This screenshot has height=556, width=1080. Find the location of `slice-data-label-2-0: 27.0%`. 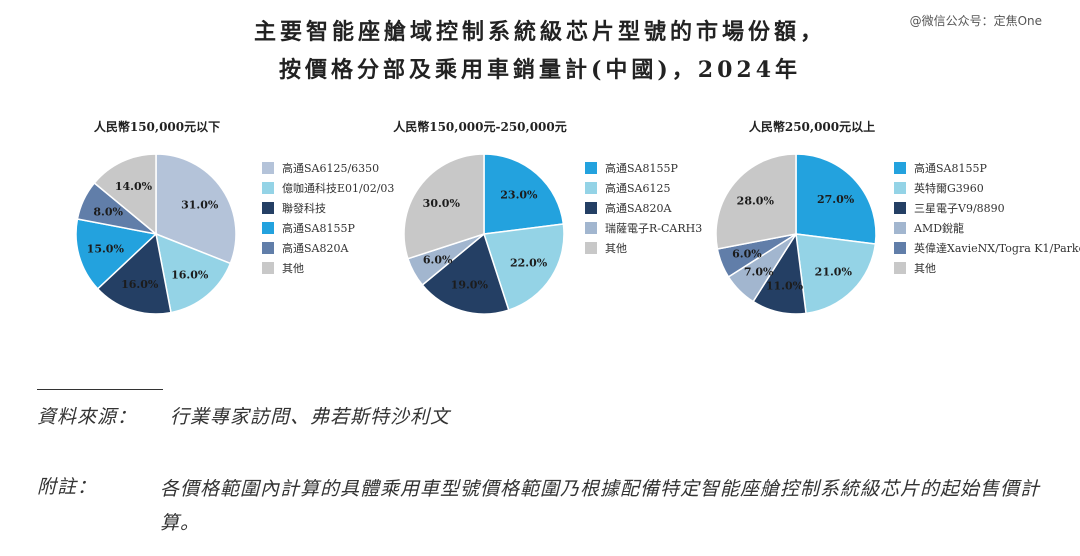

slice-data-label-2-0: 27.0% is located at coordinates (836, 199).